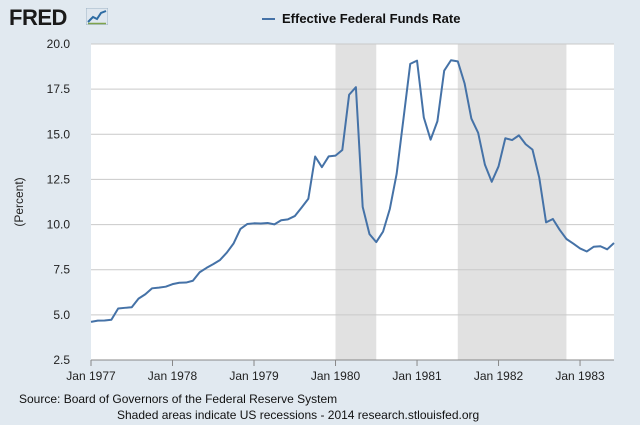  What do you see at coordinates (19, 201) in the screenshot?
I see `y-axis-label: (Percent)` at bounding box center [19, 201].